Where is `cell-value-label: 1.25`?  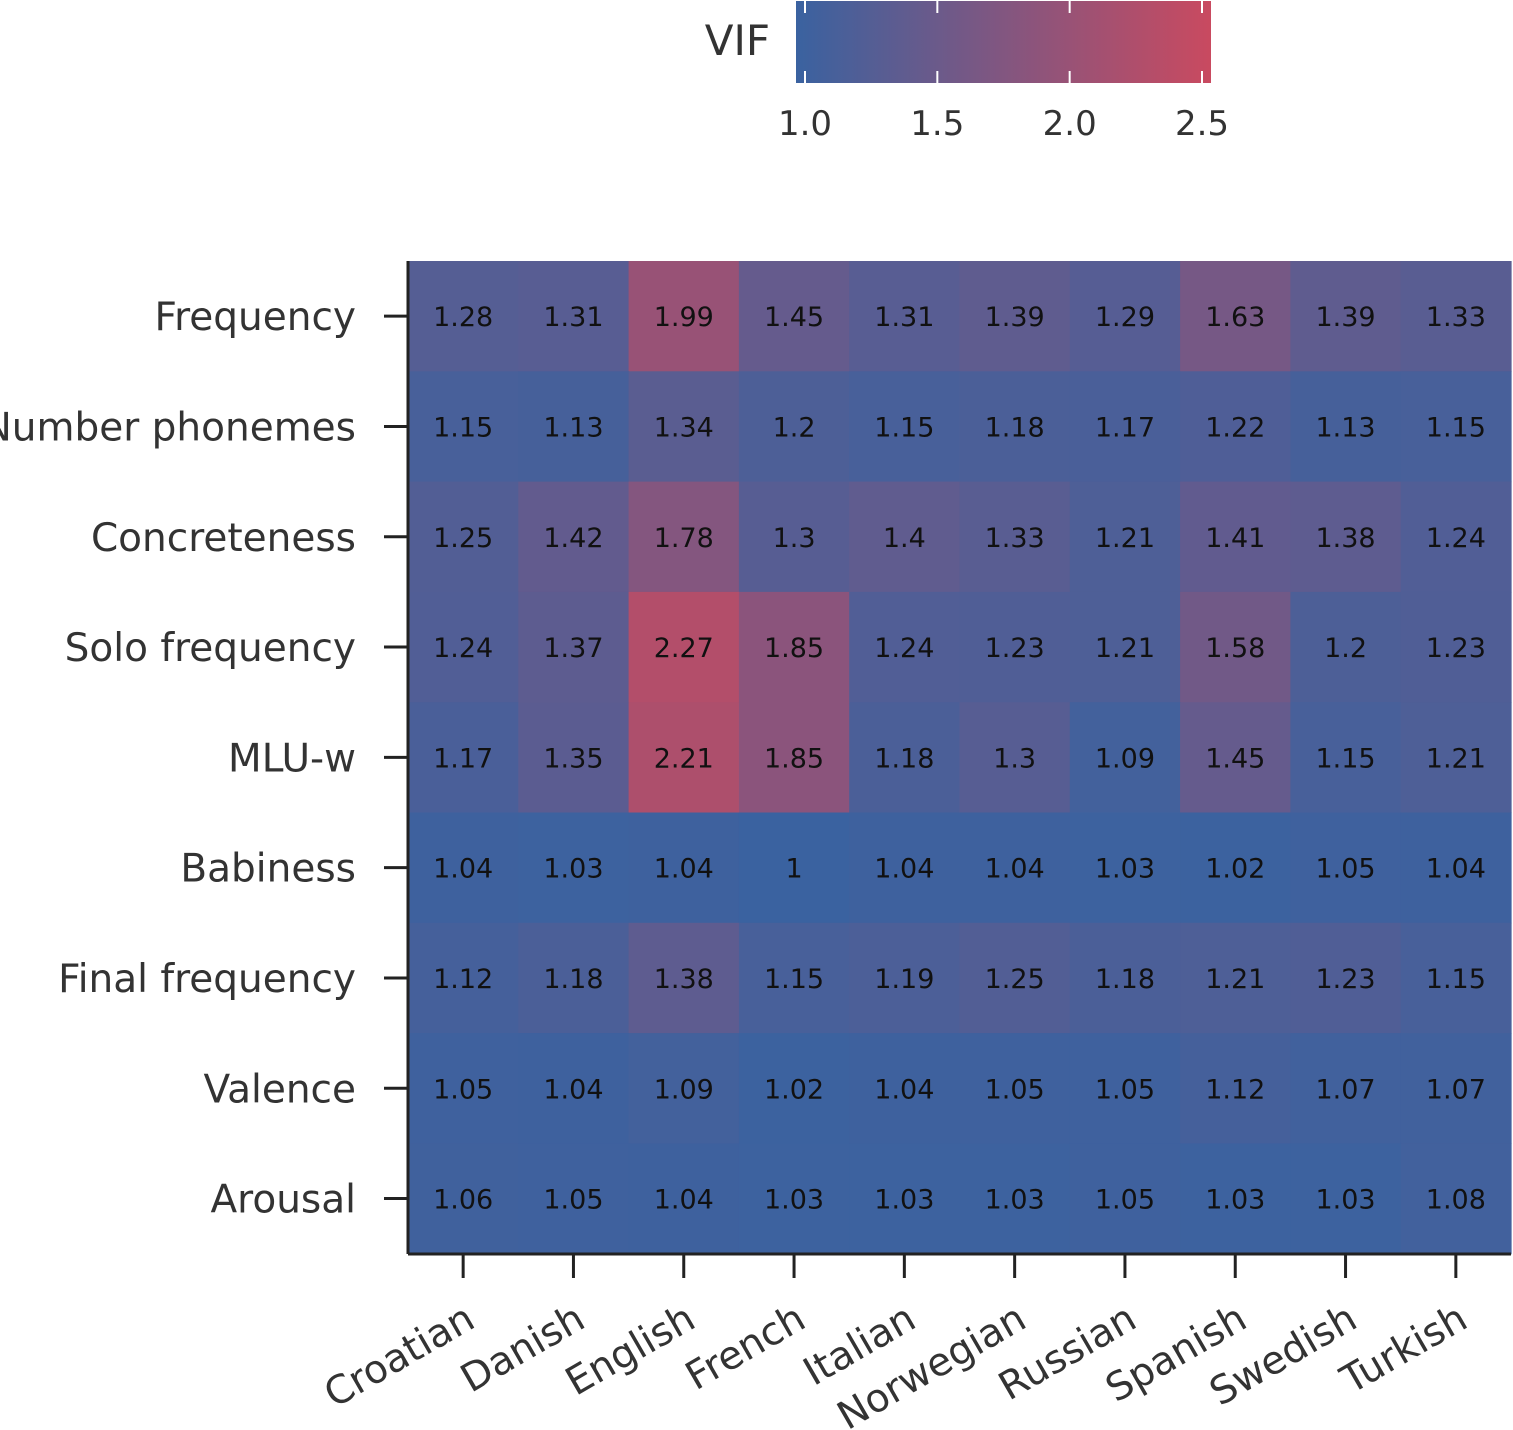
cell-value-label: 1.25 is located at coordinates (1015, 979).